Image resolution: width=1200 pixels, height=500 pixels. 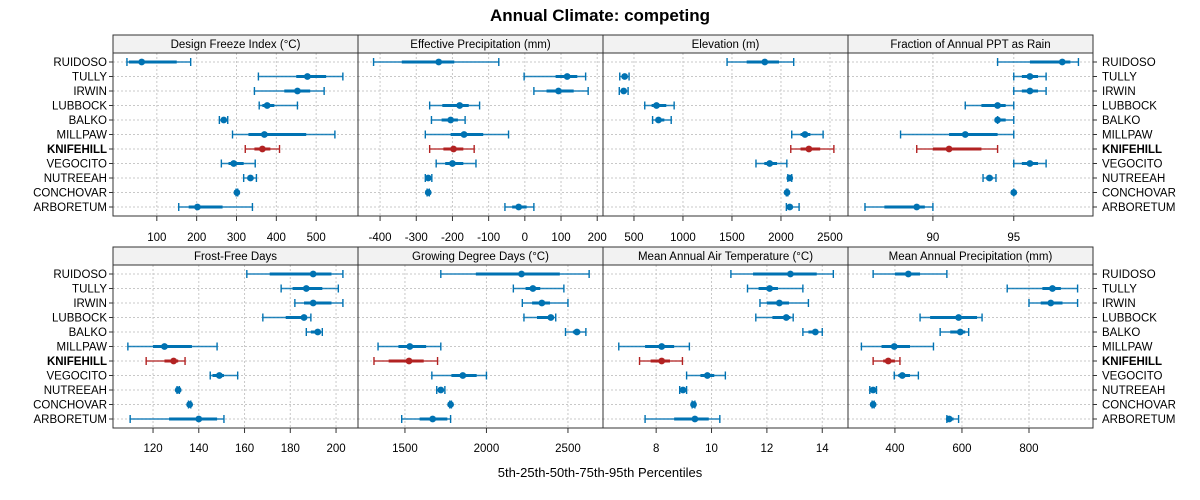 What do you see at coordinates (1119, 290) in the screenshot?
I see `row-label-right: TULLY` at bounding box center [1119, 290].